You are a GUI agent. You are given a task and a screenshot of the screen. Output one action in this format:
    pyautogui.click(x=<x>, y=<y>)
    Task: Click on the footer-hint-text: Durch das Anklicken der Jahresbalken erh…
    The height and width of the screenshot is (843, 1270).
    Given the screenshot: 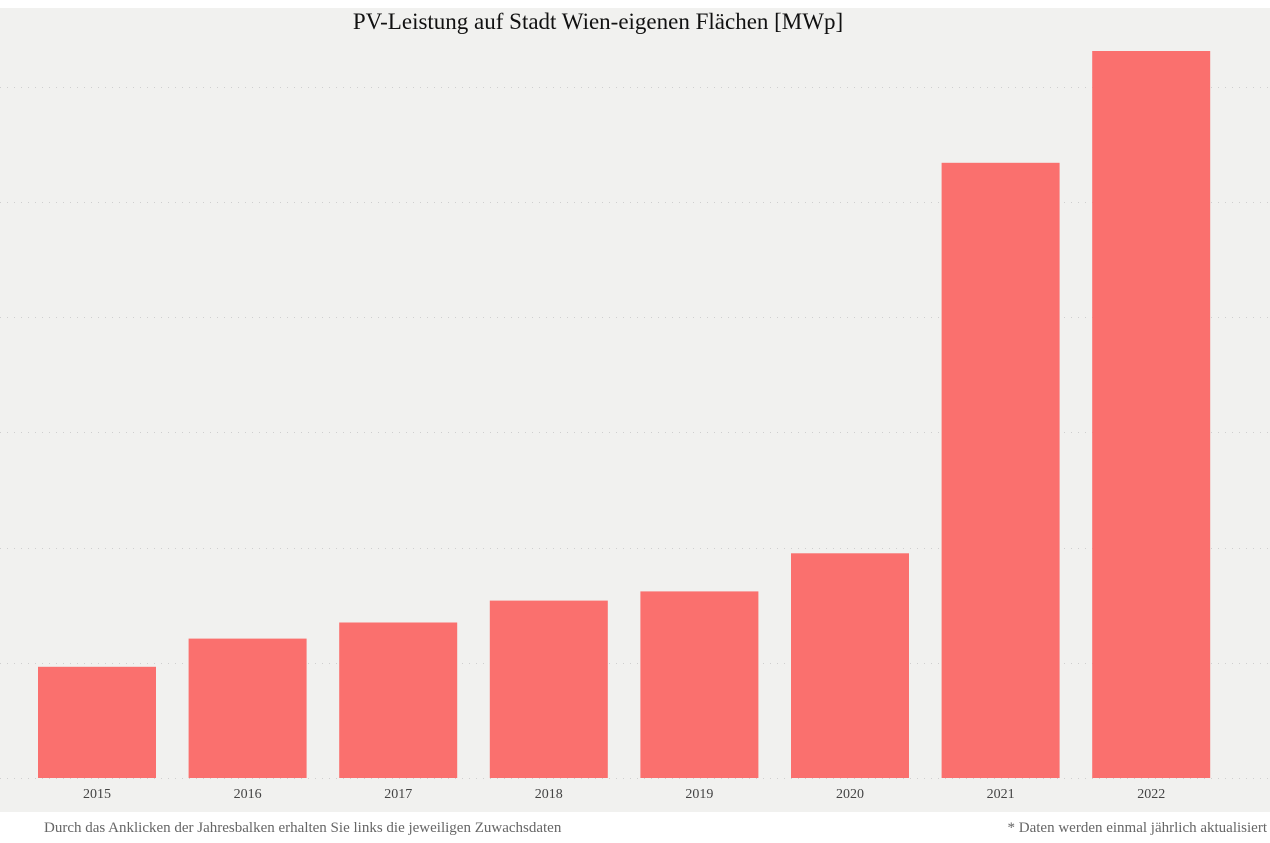 What is the action you would take?
    pyautogui.click(x=303, y=828)
    